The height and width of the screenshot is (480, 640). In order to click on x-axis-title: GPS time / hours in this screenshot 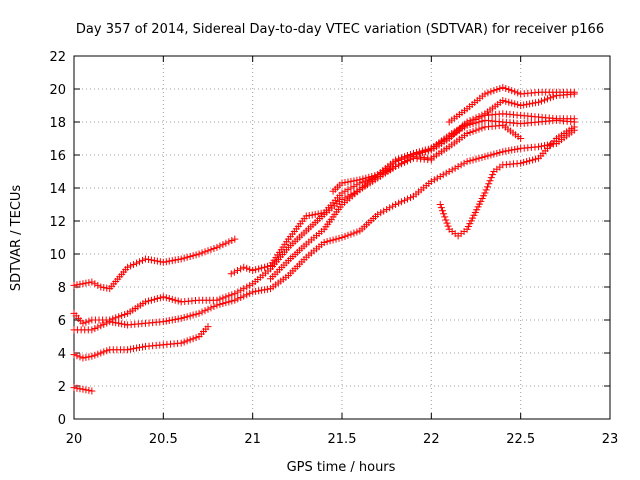, I will do `click(341, 467)`.